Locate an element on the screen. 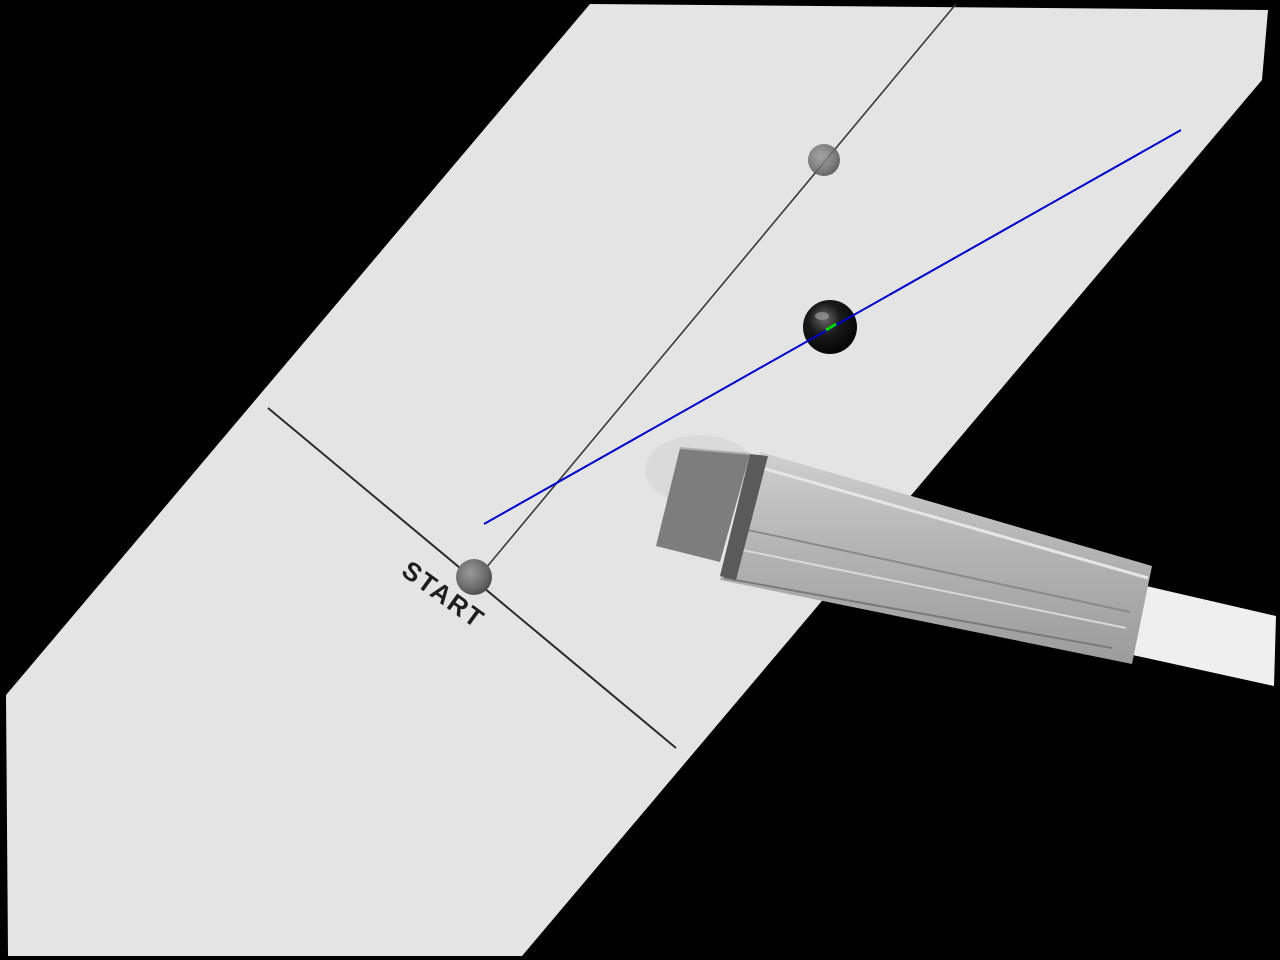  pusher-rod is located at coordinates (1193, 633).